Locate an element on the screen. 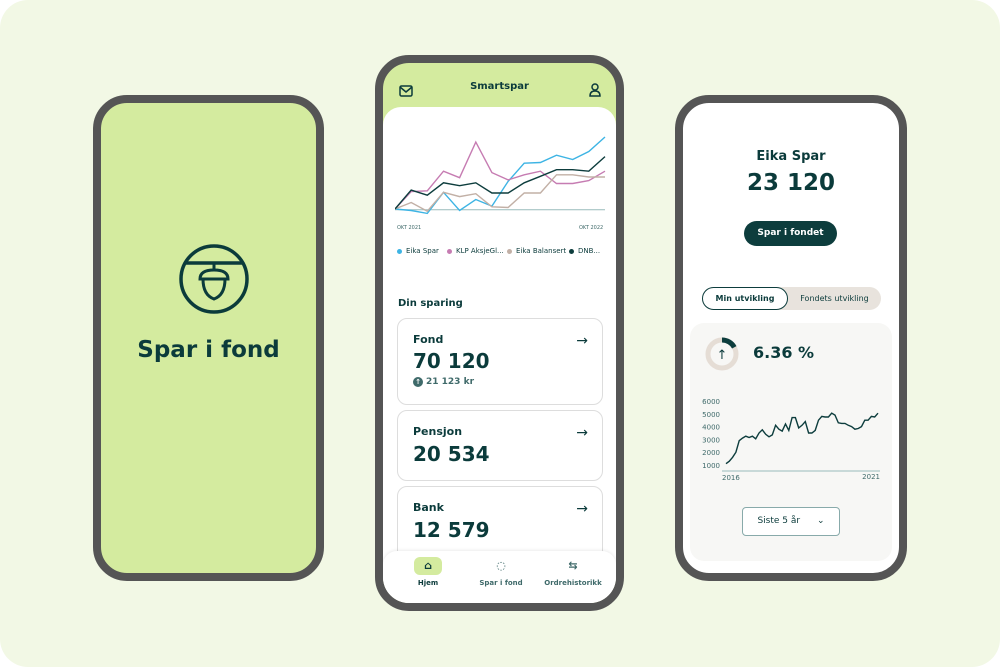  arrow-up-icon: ↑ is located at coordinates (722, 355).